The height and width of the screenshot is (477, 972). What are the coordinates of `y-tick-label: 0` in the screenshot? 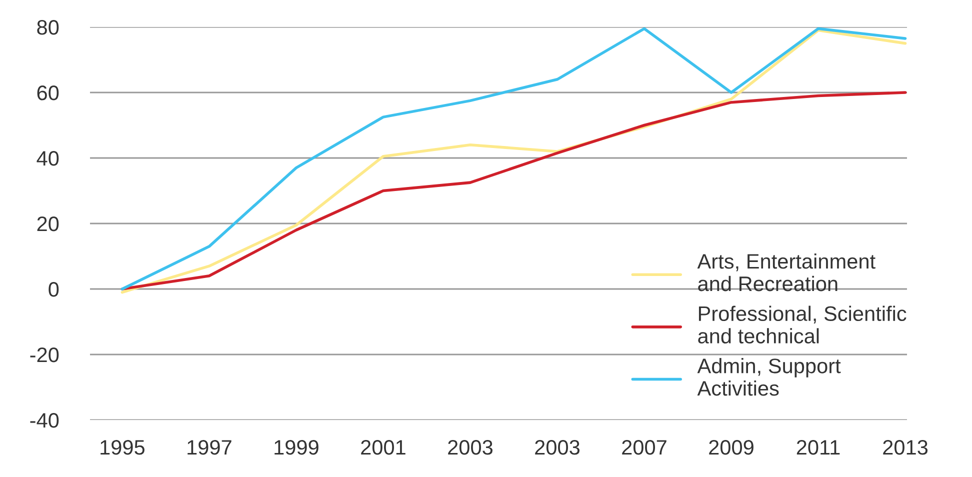 It's located at (53, 289).